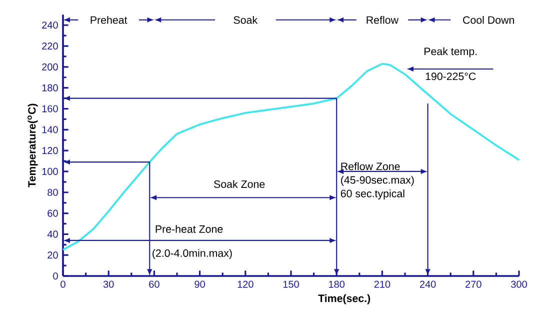  What do you see at coordinates (63, 284) in the screenshot?
I see `x-tick-label: 0` at bounding box center [63, 284].